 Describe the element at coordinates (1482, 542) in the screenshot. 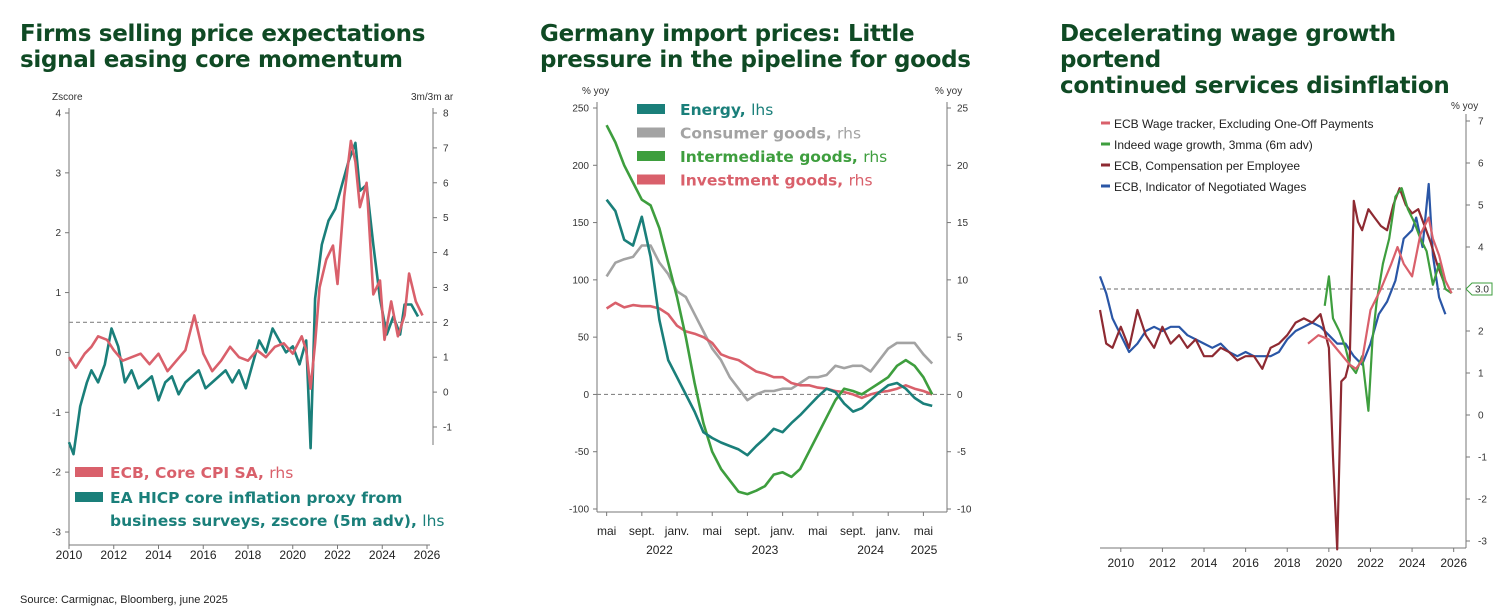

I see `chart3-right-tick-label: -3` at that location.